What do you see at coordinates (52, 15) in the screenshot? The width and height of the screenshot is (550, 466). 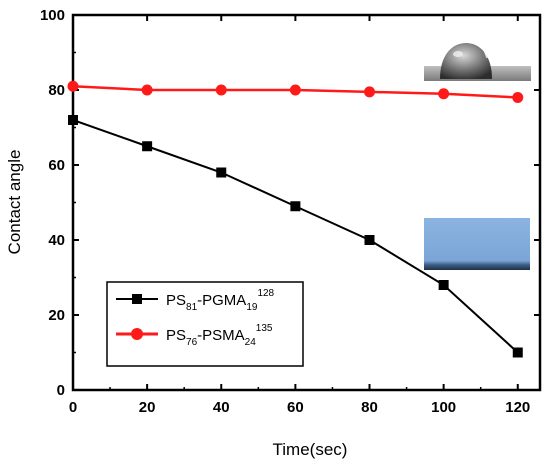 I see `y-tick-label: 100` at bounding box center [52, 15].